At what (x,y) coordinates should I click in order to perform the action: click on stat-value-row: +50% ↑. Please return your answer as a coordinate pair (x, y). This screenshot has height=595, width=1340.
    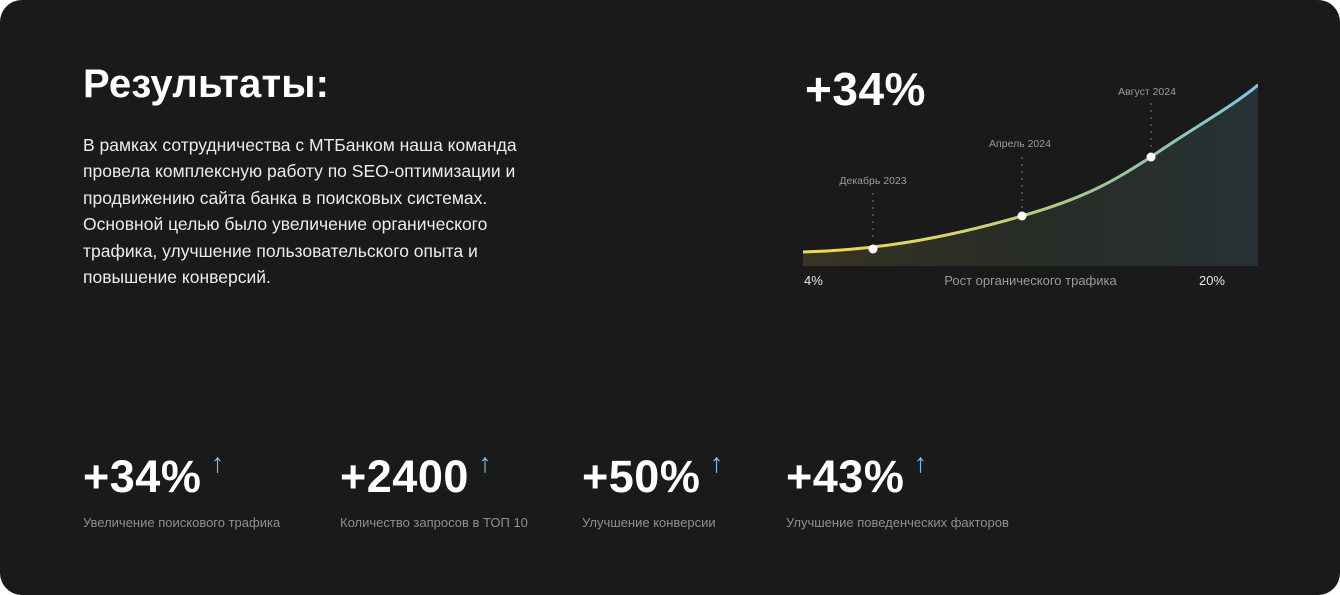
    Looking at the image, I should click on (653, 475).